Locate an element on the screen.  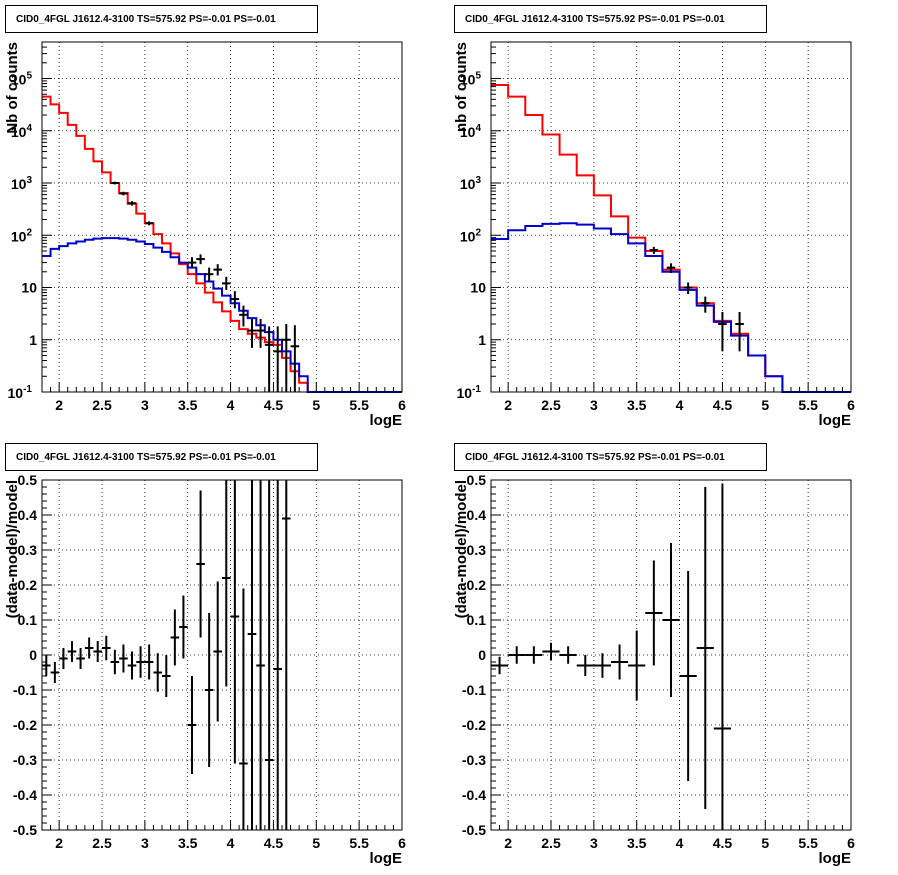
p2-x-tick-label-0: 2 is located at coordinates (508, 405).